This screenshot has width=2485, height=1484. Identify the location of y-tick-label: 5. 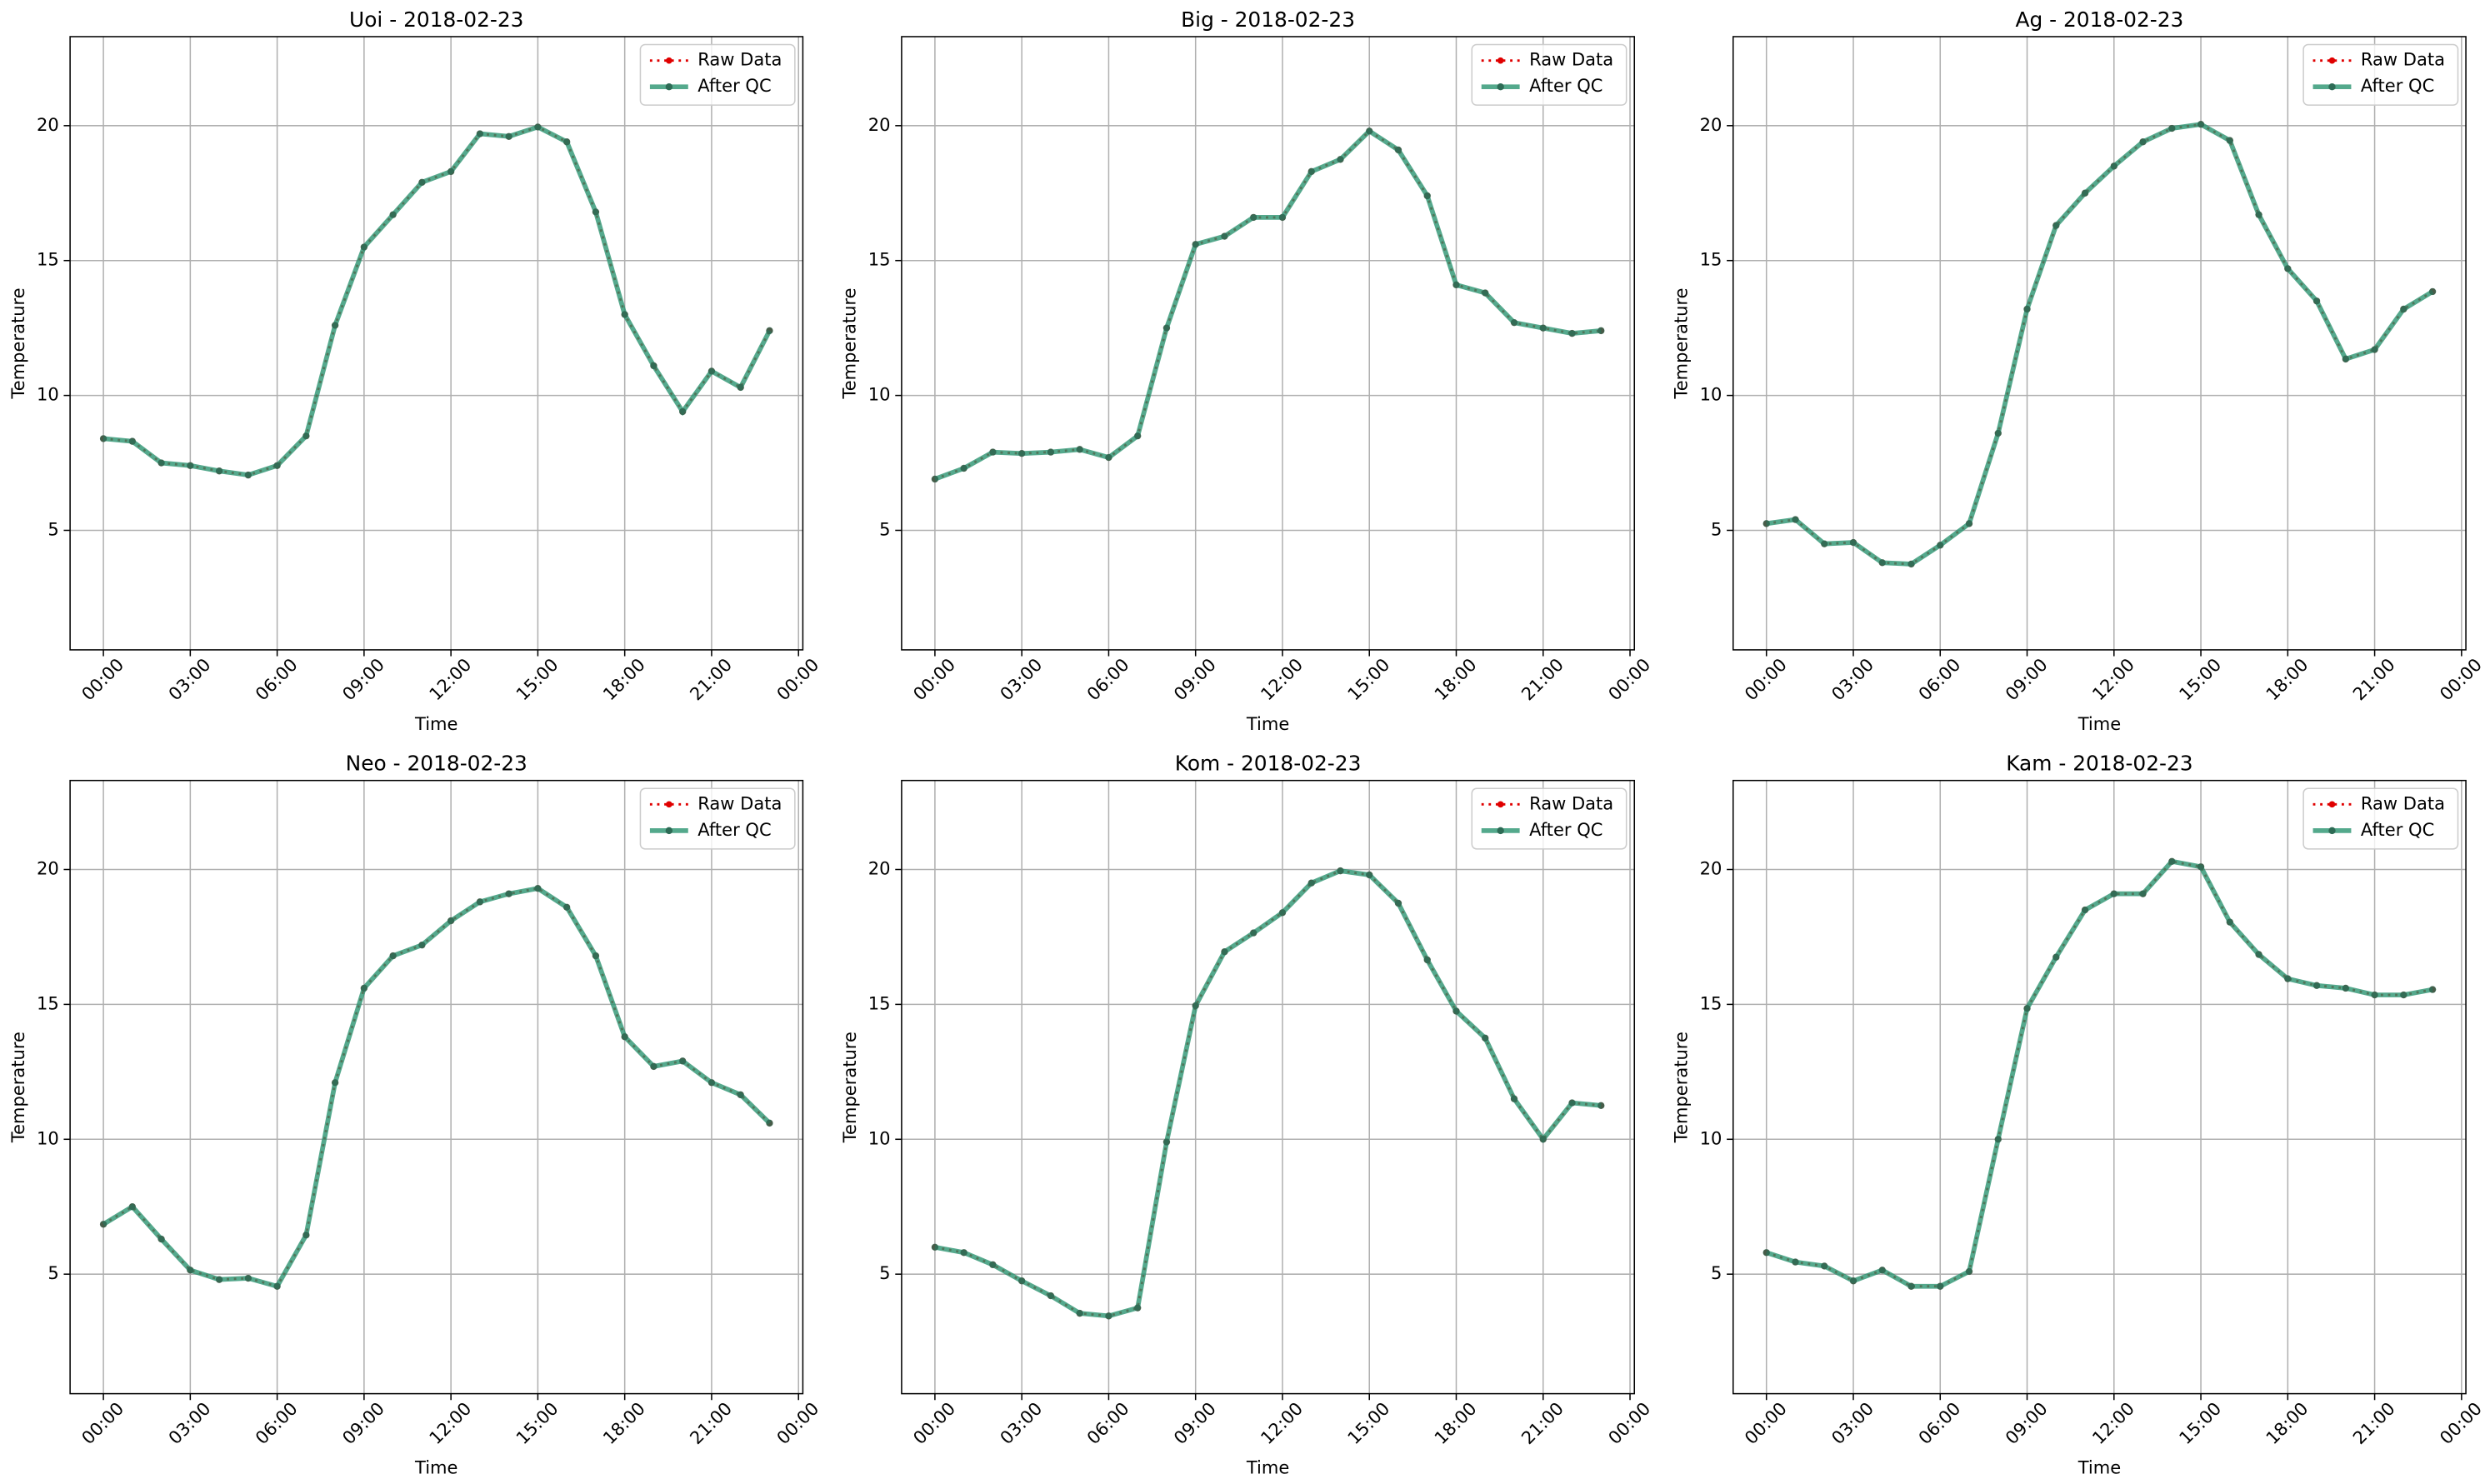
(1716, 528).